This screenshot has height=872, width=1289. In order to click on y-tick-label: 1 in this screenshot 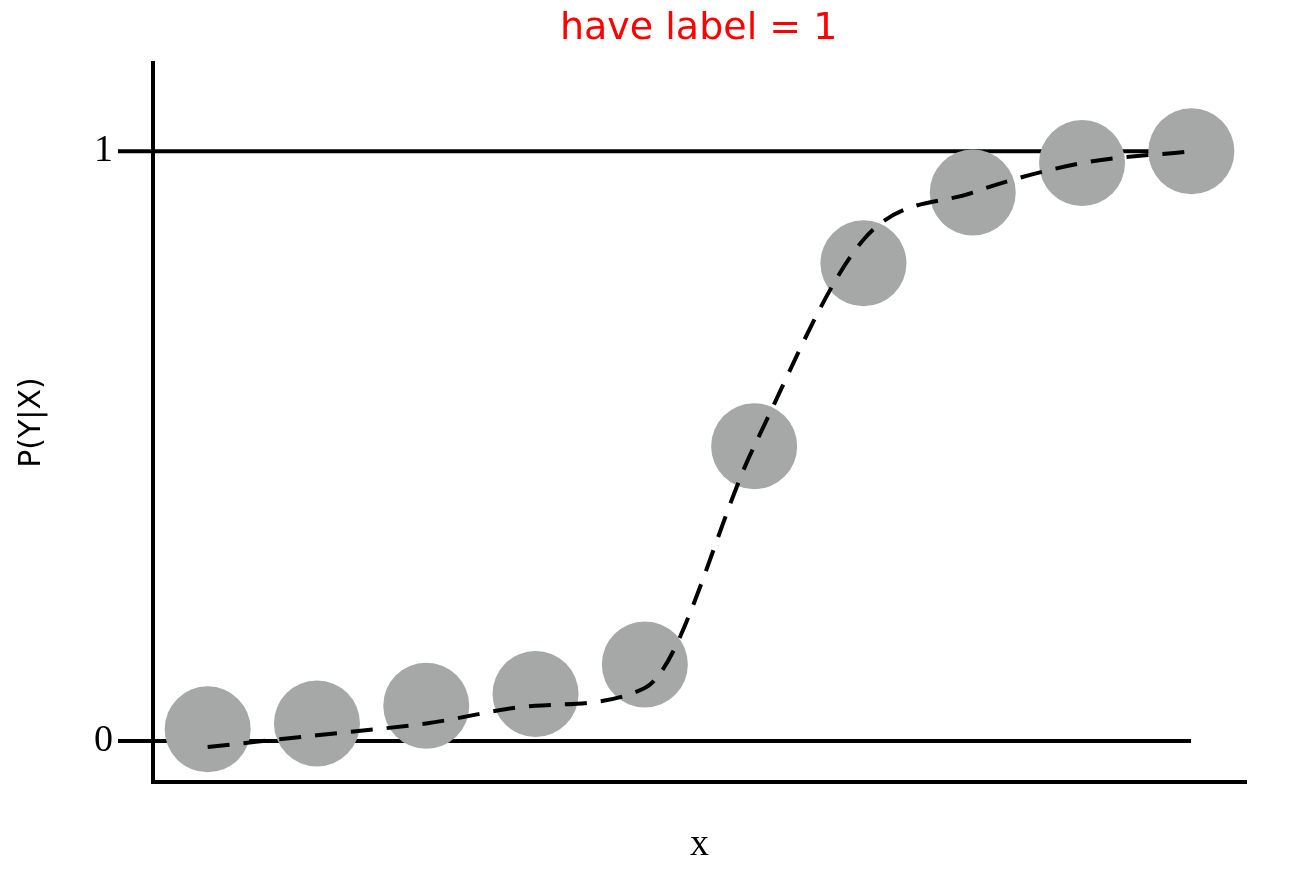, I will do `click(103, 148)`.